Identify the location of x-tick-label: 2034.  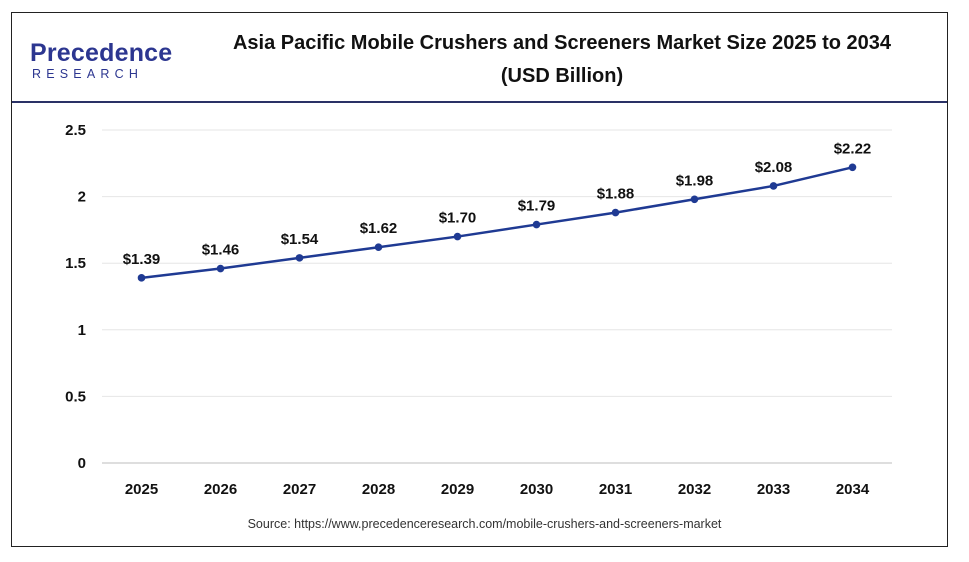
(853, 489).